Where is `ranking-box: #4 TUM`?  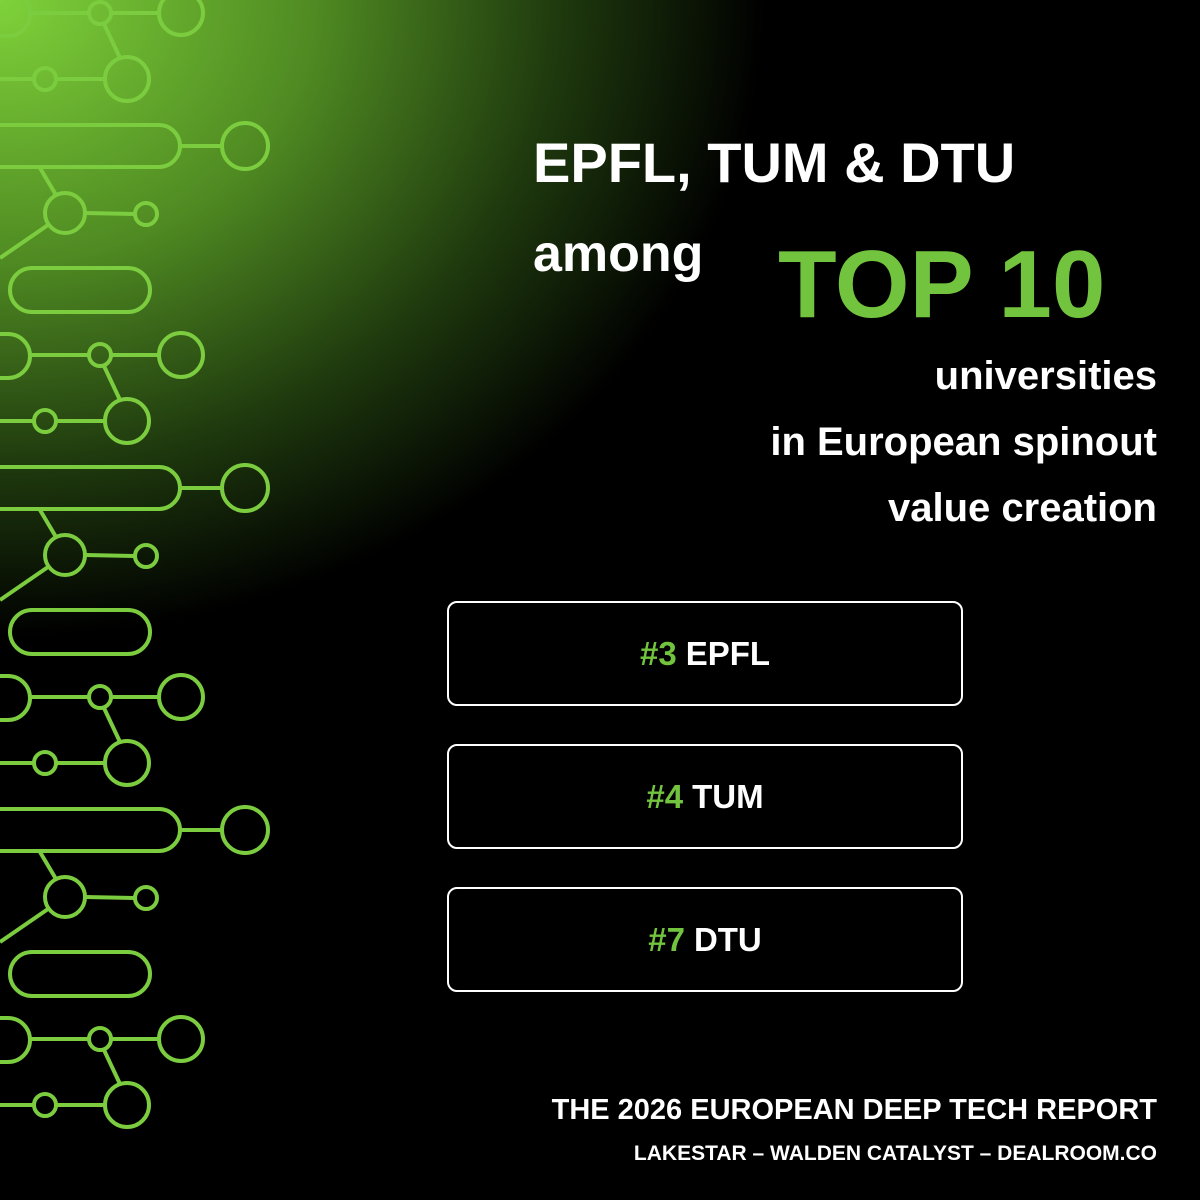
ranking-box: #4 TUM is located at coordinates (705, 796).